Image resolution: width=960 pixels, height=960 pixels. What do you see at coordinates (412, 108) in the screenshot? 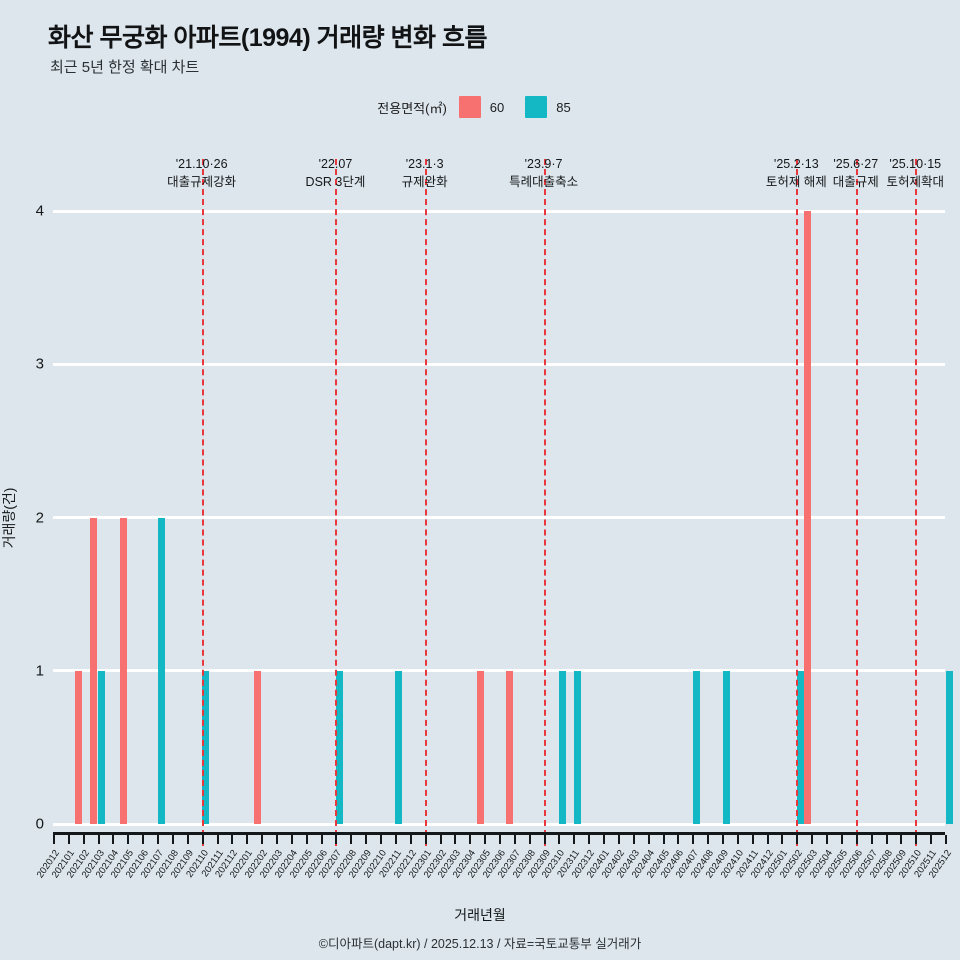
I see `legend-title: 전용면적(㎡)` at bounding box center [412, 108].